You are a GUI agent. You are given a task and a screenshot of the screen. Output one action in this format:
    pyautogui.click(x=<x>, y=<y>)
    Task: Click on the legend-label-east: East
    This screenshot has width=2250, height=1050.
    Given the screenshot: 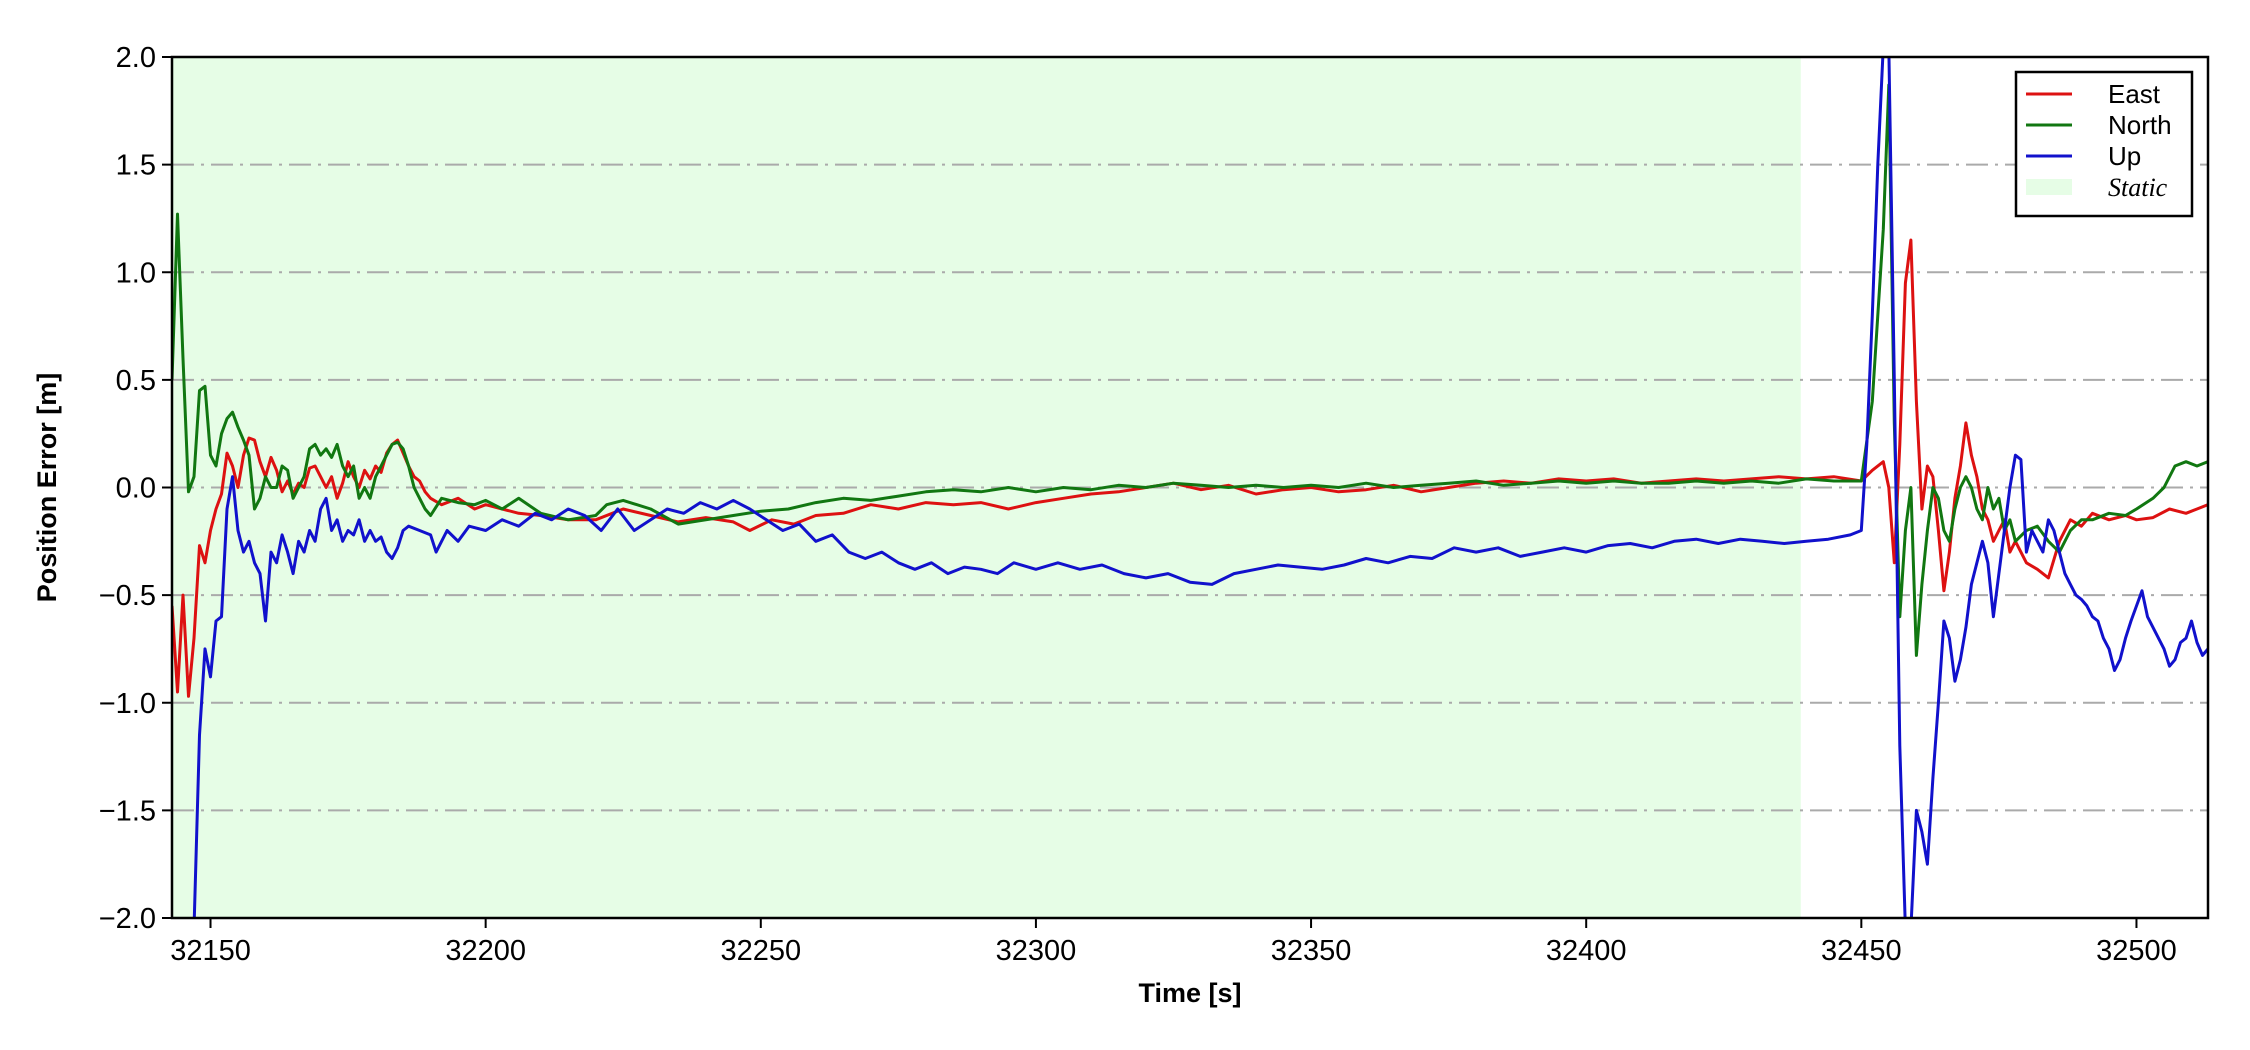 What is the action you would take?
    pyautogui.click(x=2134, y=94)
    